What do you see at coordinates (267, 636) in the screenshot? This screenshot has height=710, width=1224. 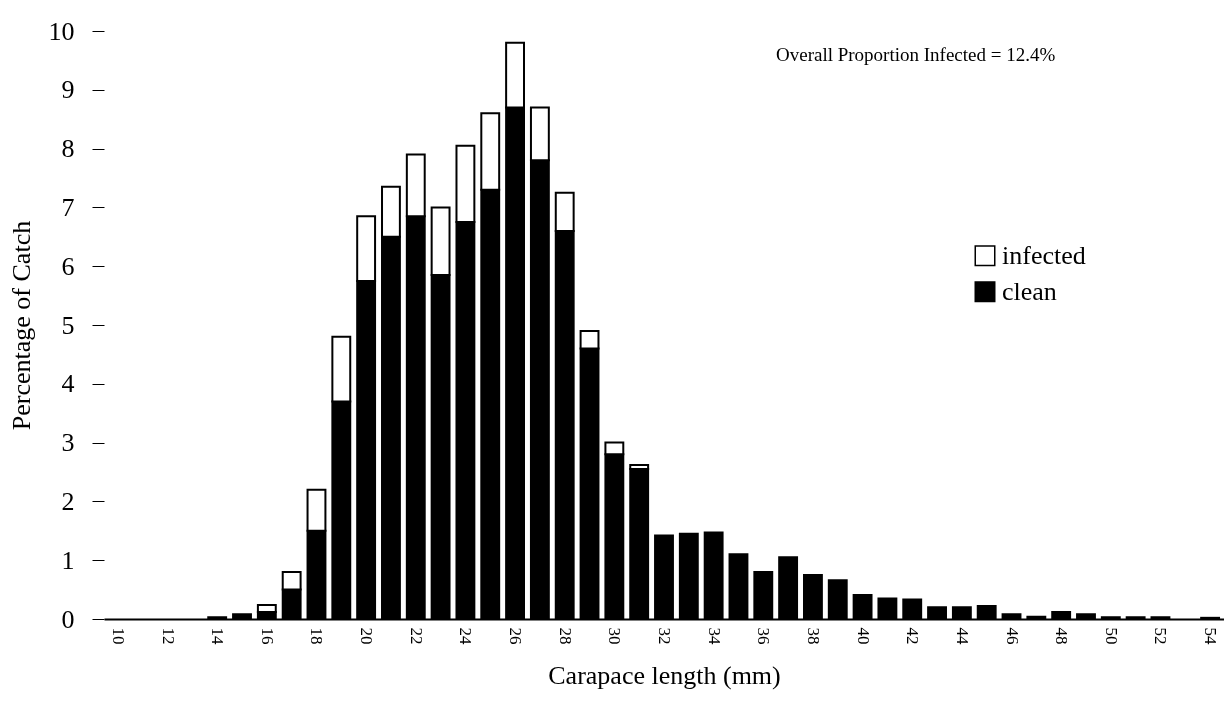 I see `x-tick-label: 16` at bounding box center [267, 636].